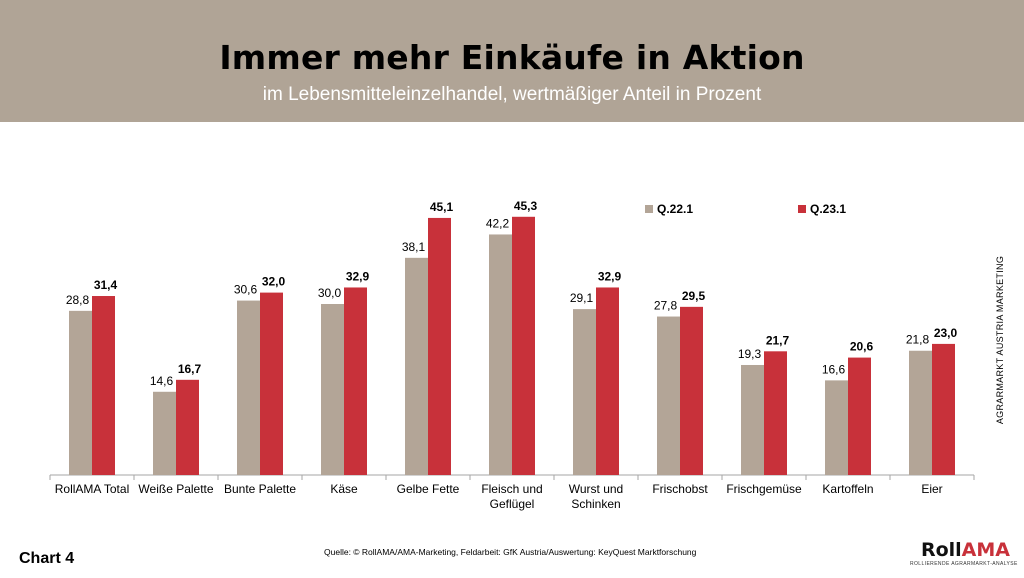 The width and height of the screenshot is (1024, 578). I want to click on category-label-line: Schinken, so click(595, 504).